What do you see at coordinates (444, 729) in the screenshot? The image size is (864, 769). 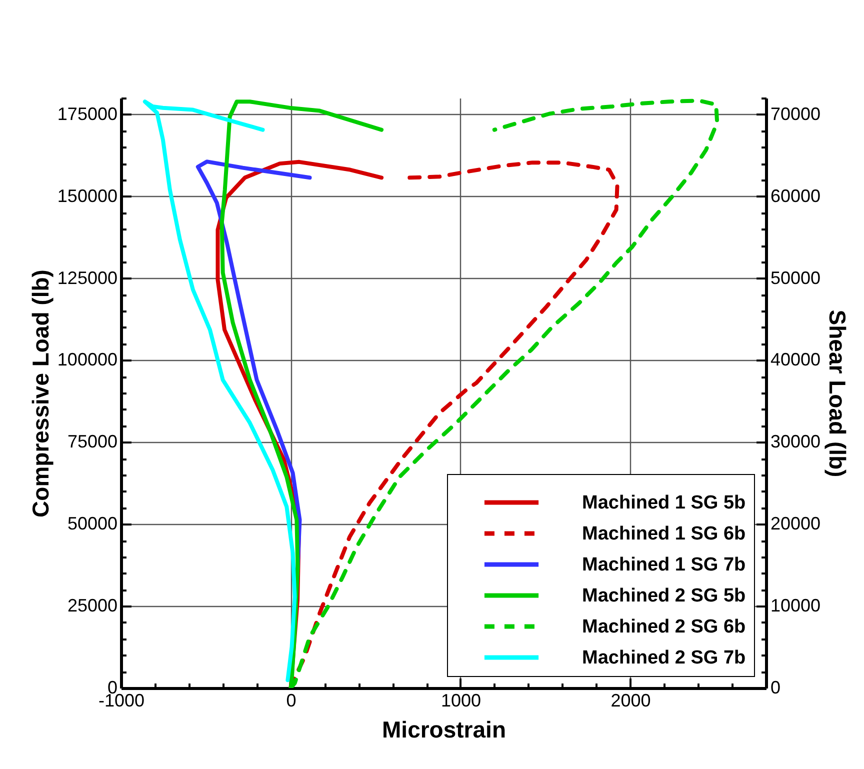 I see `x-axis-title: Microstrain` at bounding box center [444, 729].